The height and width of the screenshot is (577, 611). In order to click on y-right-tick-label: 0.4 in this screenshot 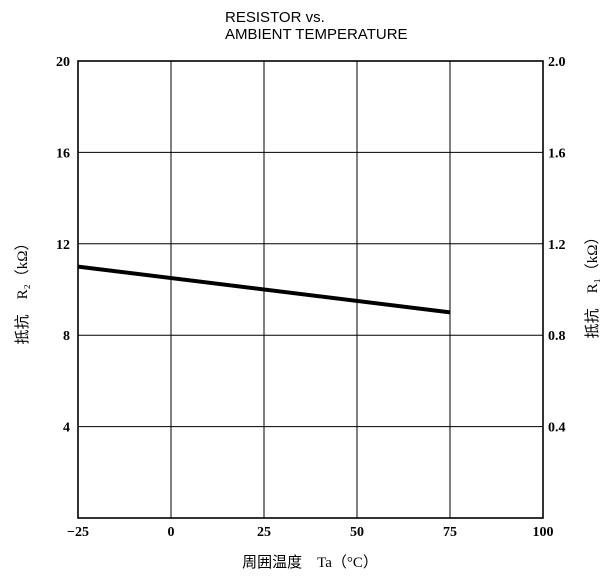, I will do `click(557, 428)`.